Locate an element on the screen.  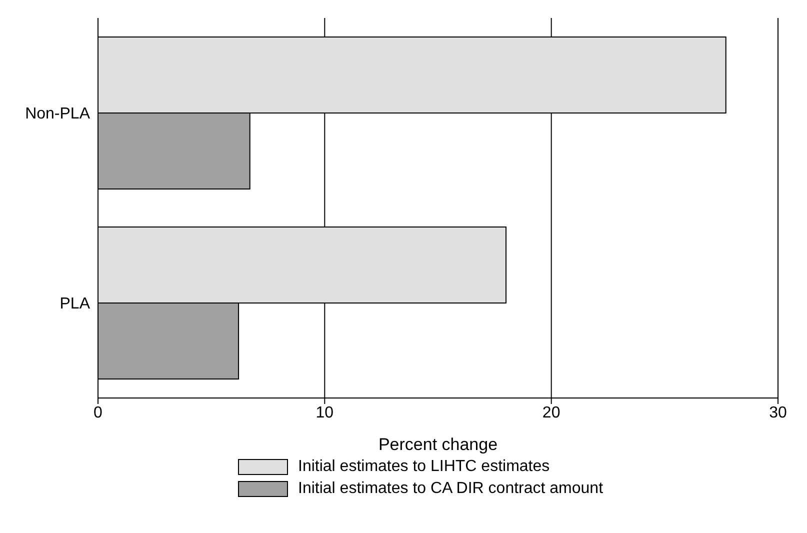
x-tick-label: 10 is located at coordinates (325, 413).